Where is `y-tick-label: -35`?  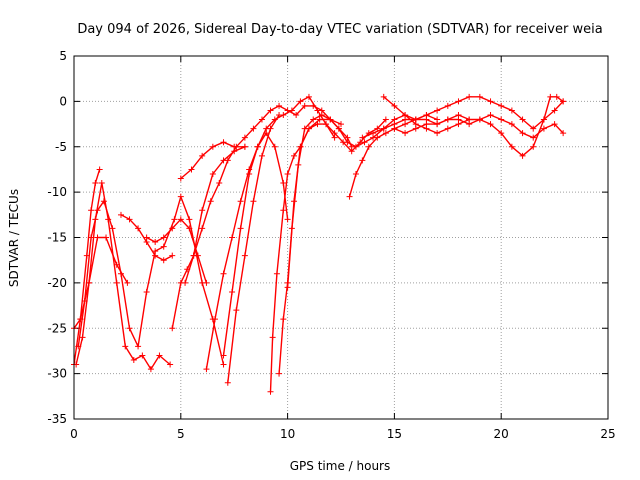 y-tick-label: -35 is located at coordinates (57, 419).